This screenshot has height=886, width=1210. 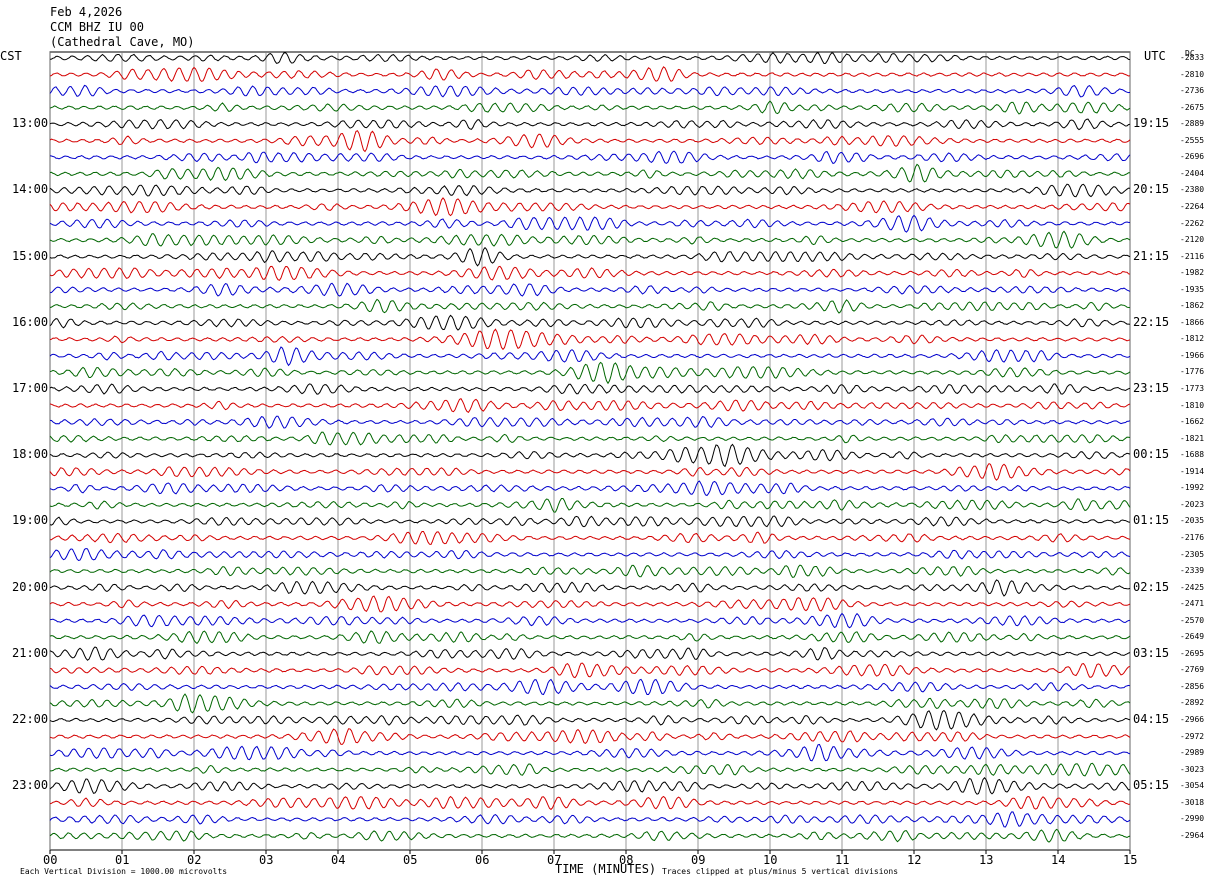 What do you see at coordinates (1058, 860) in the screenshot?
I see `x-tick-label: 14` at bounding box center [1058, 860].